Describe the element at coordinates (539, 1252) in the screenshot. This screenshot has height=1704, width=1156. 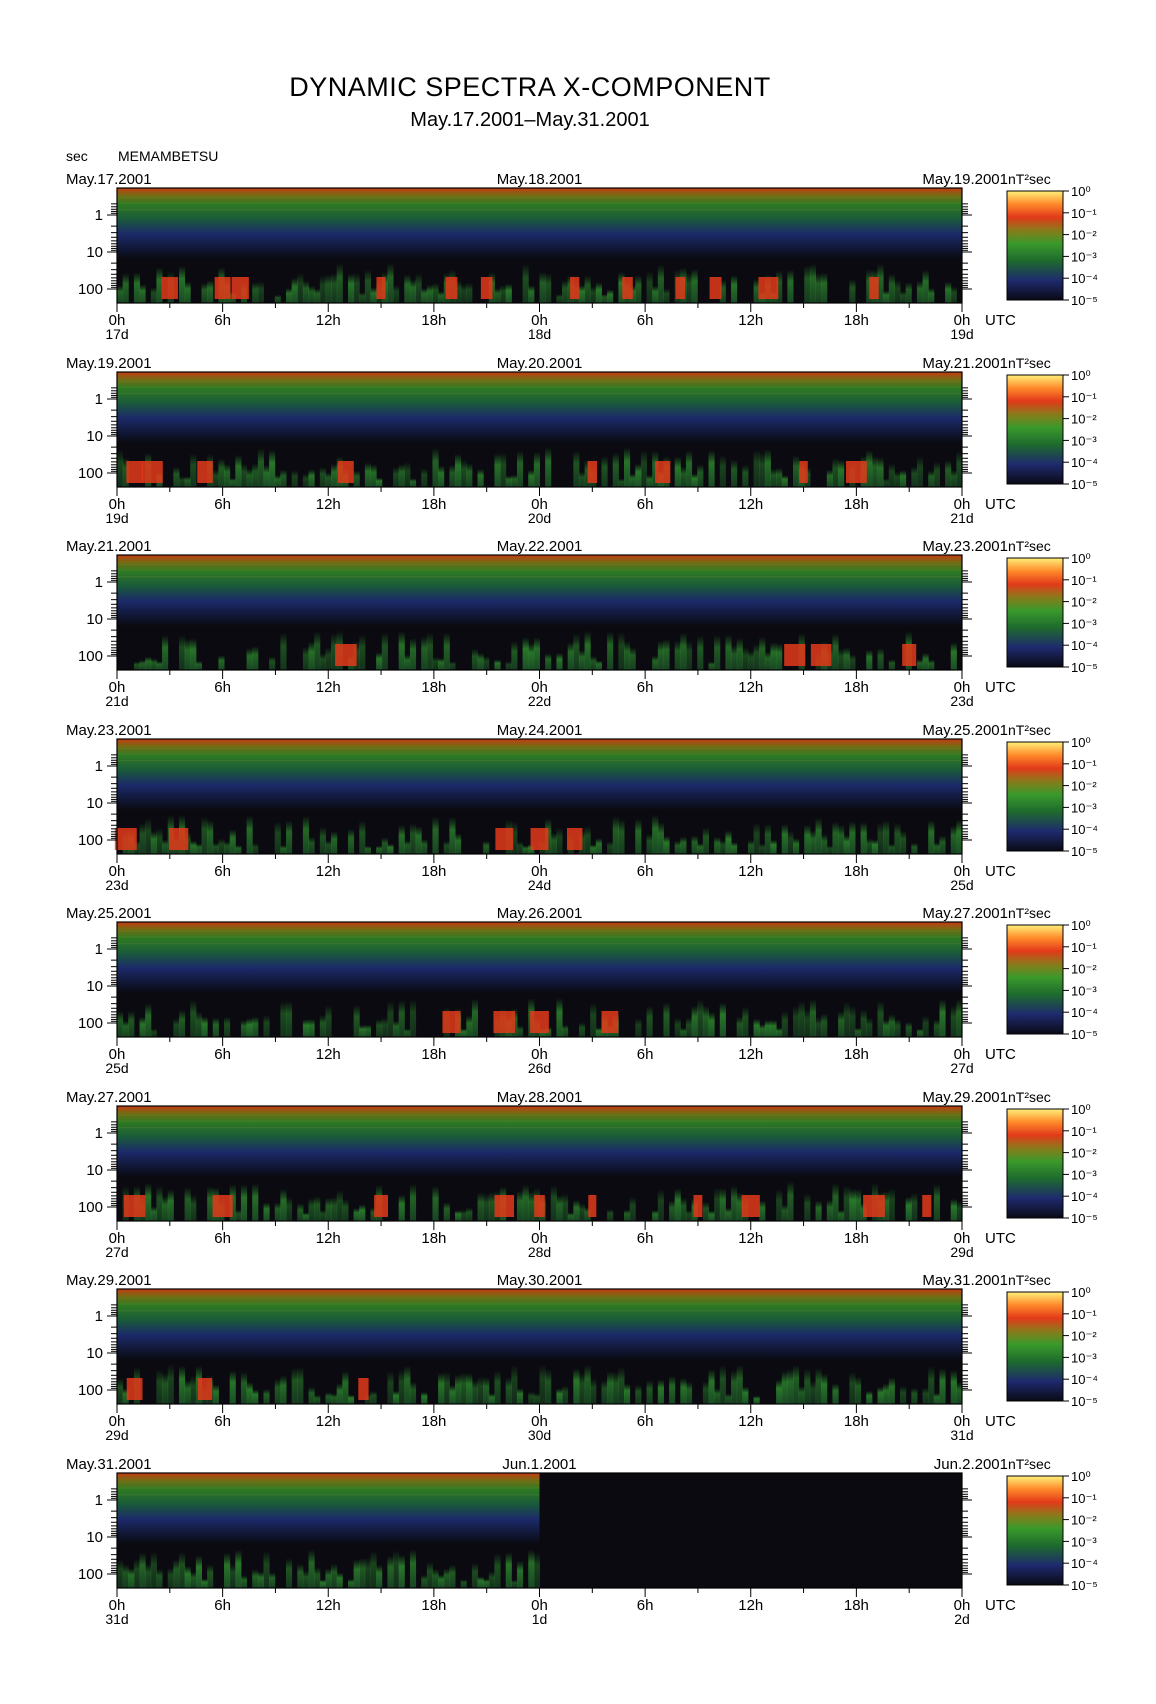
I see `day-label: 28d` at that location.